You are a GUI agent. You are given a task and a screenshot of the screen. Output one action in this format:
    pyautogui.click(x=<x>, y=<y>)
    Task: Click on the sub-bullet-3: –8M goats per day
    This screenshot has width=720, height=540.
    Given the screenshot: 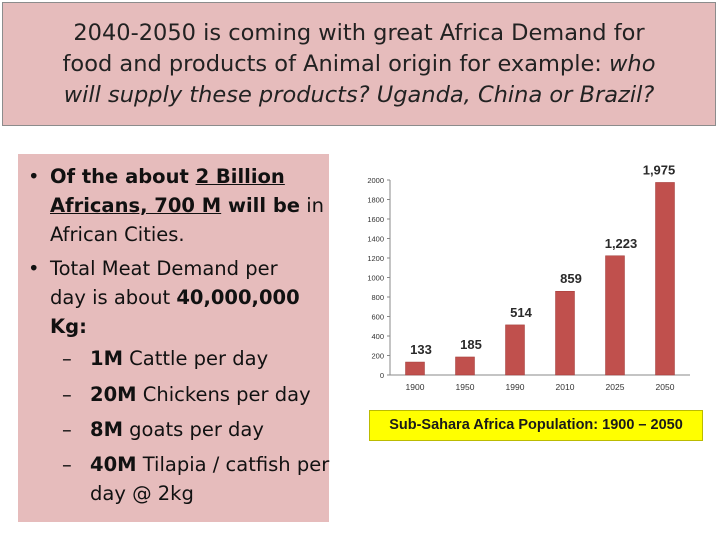 What is the action you would take?
    pyautogui.click(x=163, y=429)
    